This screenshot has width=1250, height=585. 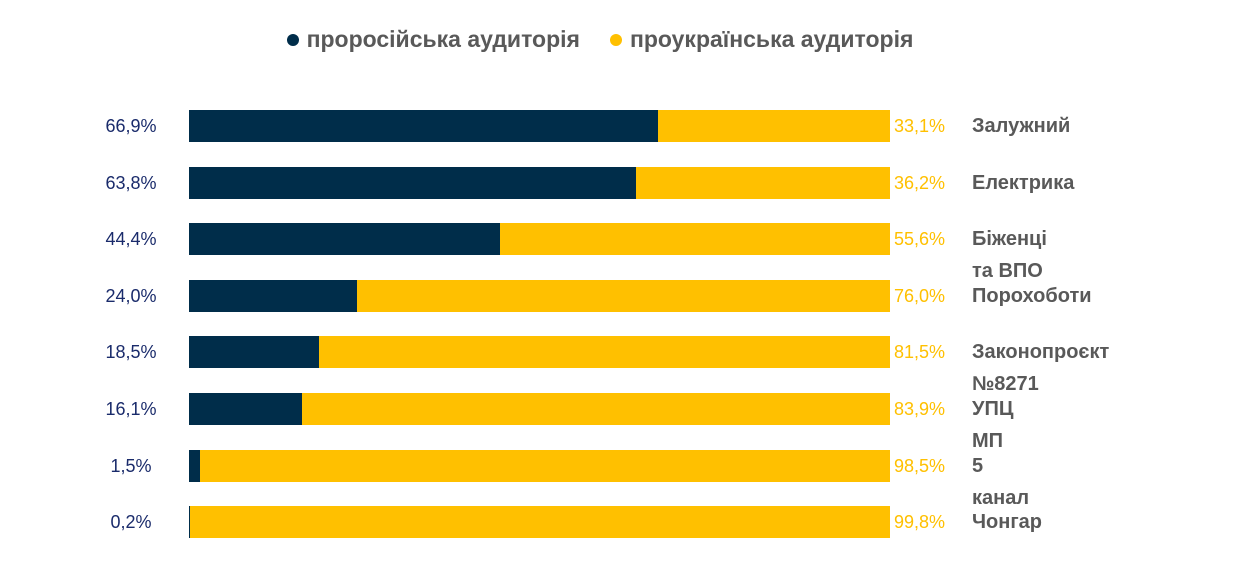 I want to click on category-label: Законопроєкт №8271, so click(x=1041, y=368).